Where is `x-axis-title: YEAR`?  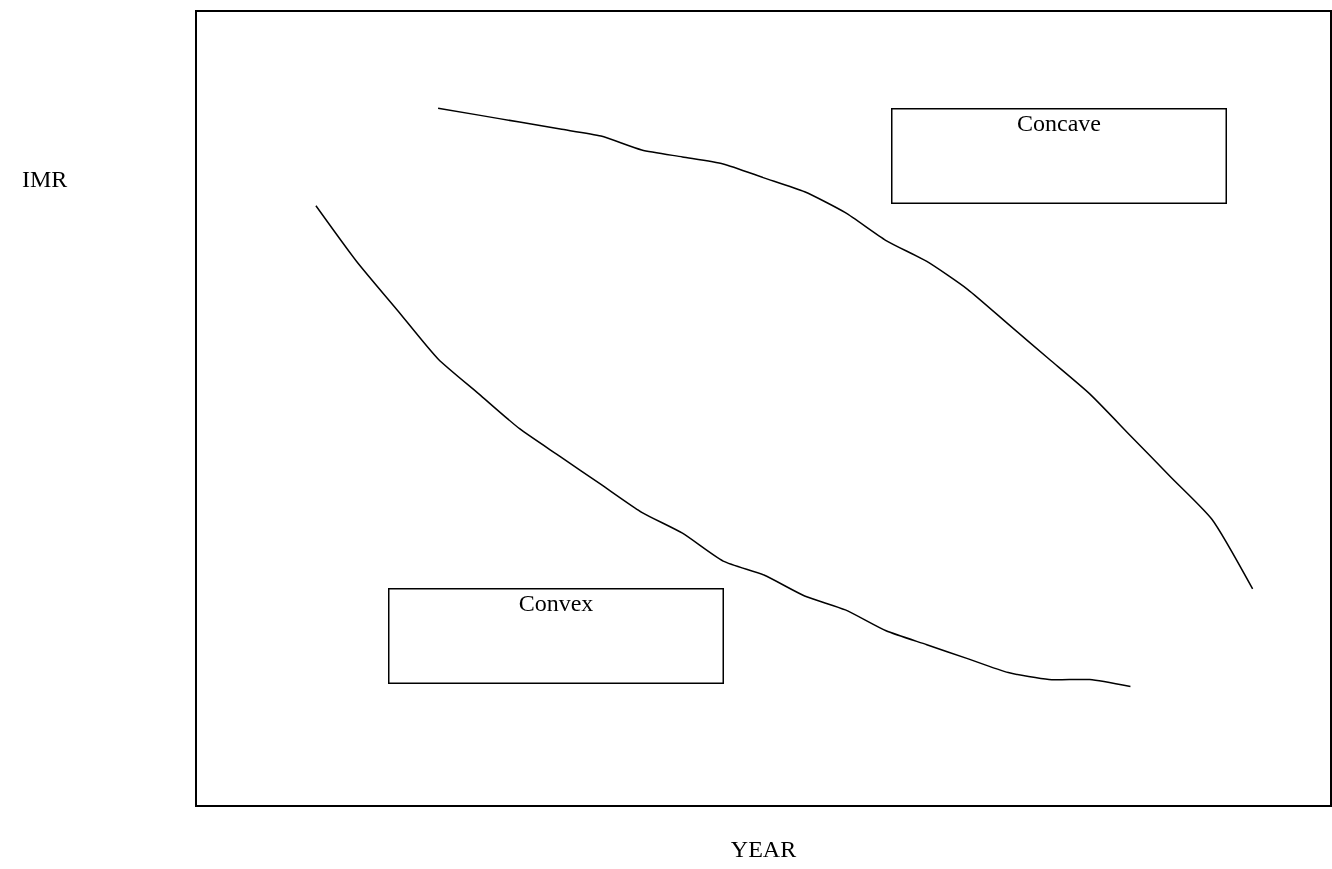
x-axis-title: YEAR is located at coordinates (763, 849).